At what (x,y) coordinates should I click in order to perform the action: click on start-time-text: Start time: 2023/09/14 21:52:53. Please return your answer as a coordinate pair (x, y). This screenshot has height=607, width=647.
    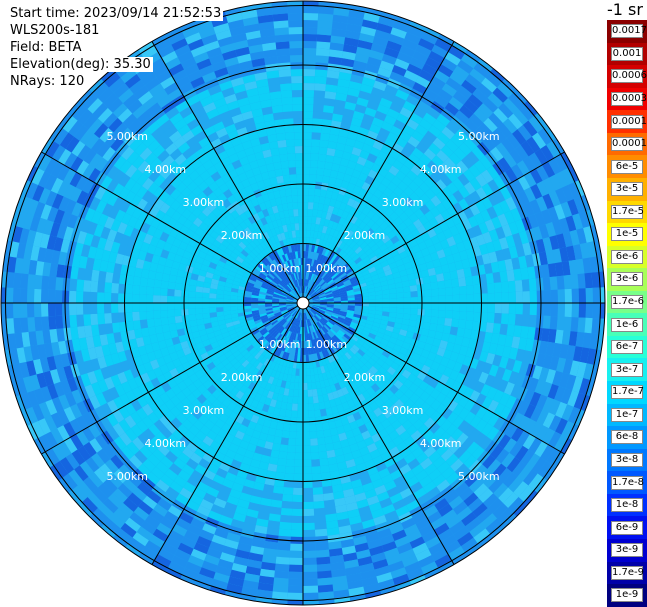
    Looking at the image, I should click on (116, 13).